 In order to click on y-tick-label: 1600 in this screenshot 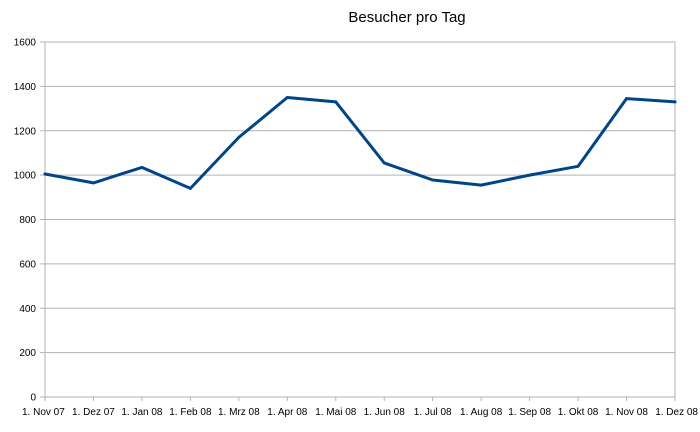, I will do `click(25, 43)`.